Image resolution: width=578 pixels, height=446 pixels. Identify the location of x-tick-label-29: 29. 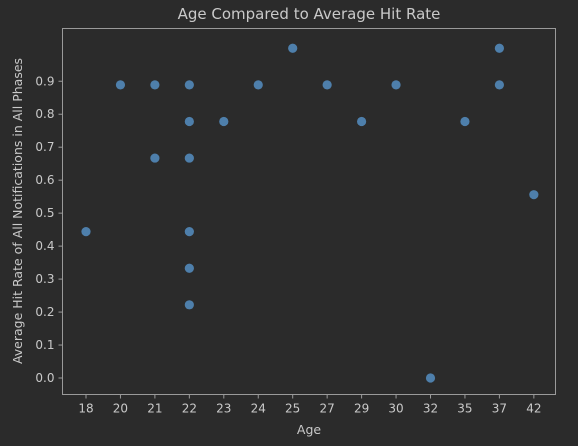
(361, 409).